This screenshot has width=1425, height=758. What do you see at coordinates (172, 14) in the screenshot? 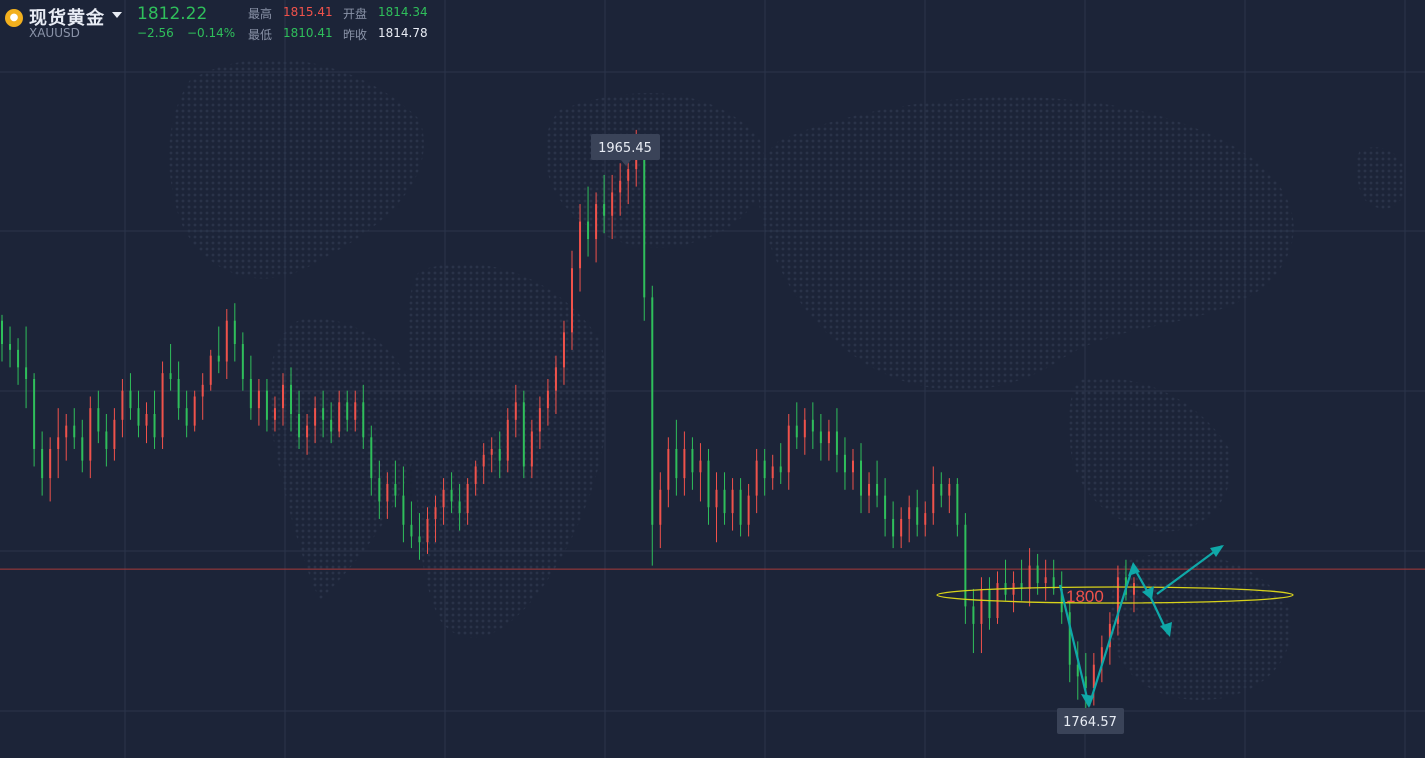
I see `last-price: 1812.22` at bounding box center [172, 14].